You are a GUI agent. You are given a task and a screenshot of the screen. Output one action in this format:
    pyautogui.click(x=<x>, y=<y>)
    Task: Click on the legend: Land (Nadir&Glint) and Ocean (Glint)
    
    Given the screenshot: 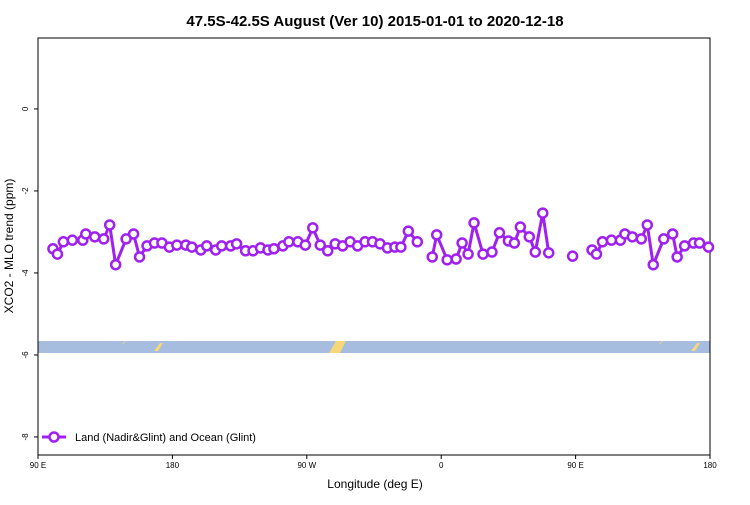 What is the action you would take?
    pyautogui.click(x=149, y=437)
    